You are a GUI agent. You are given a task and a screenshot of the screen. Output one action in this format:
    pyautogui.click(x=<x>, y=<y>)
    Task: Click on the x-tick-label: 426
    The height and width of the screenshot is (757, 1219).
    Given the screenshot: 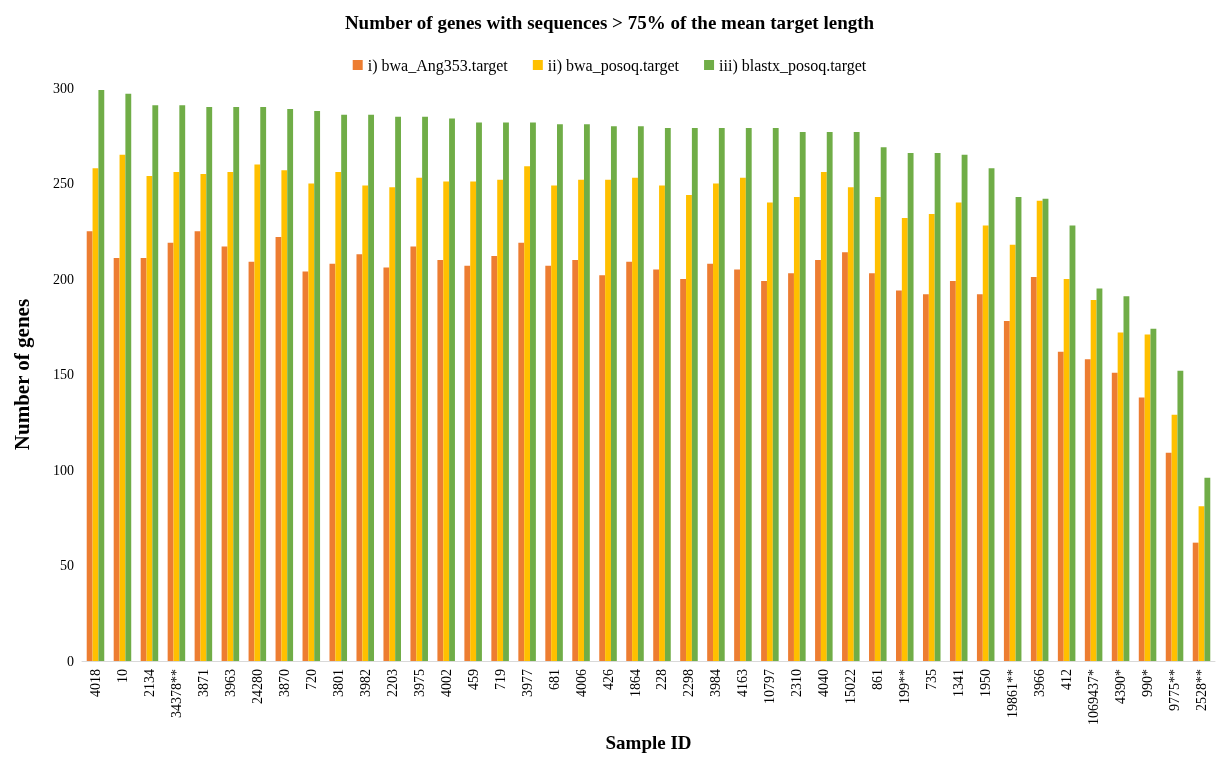 What is the action you would take?
    pyautogui.click(x=608, y=680)
    